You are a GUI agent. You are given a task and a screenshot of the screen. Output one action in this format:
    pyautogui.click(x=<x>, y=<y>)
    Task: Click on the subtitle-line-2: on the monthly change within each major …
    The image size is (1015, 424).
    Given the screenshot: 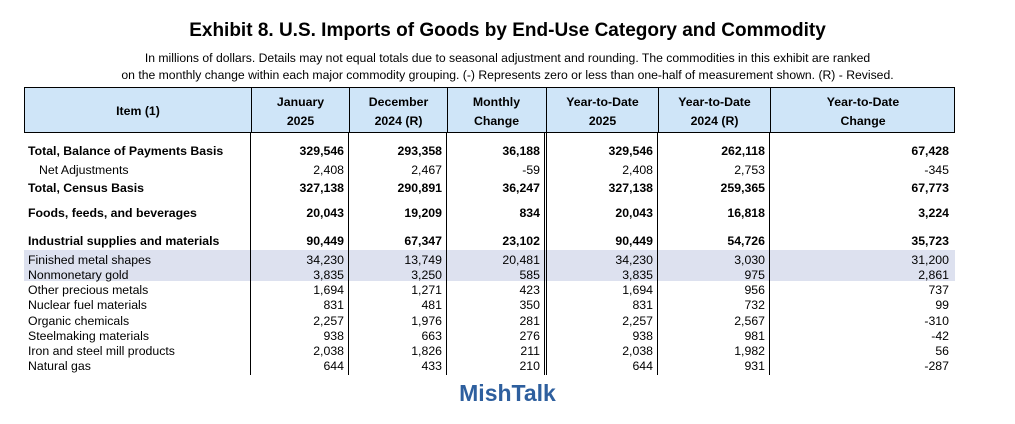 What is the action you would take?
    pyautogui.click(x=507, y=75)
    